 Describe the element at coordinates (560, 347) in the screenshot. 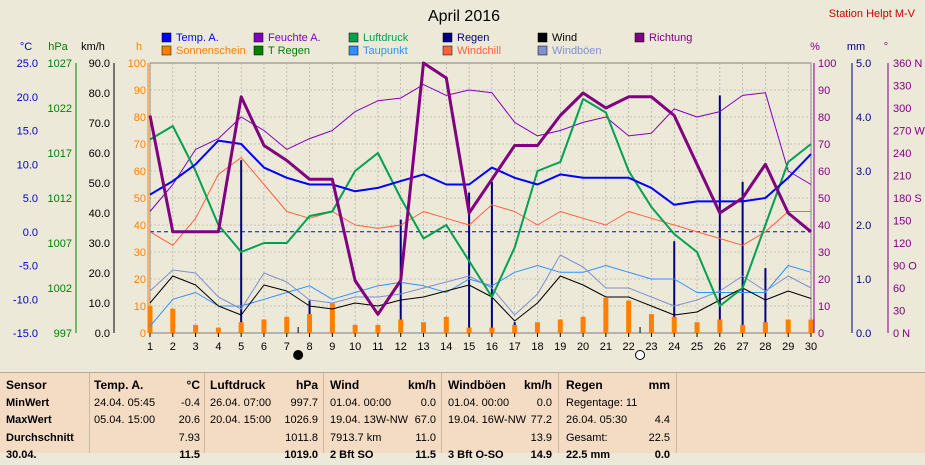

I see `x-tick-label: 19` at that location.